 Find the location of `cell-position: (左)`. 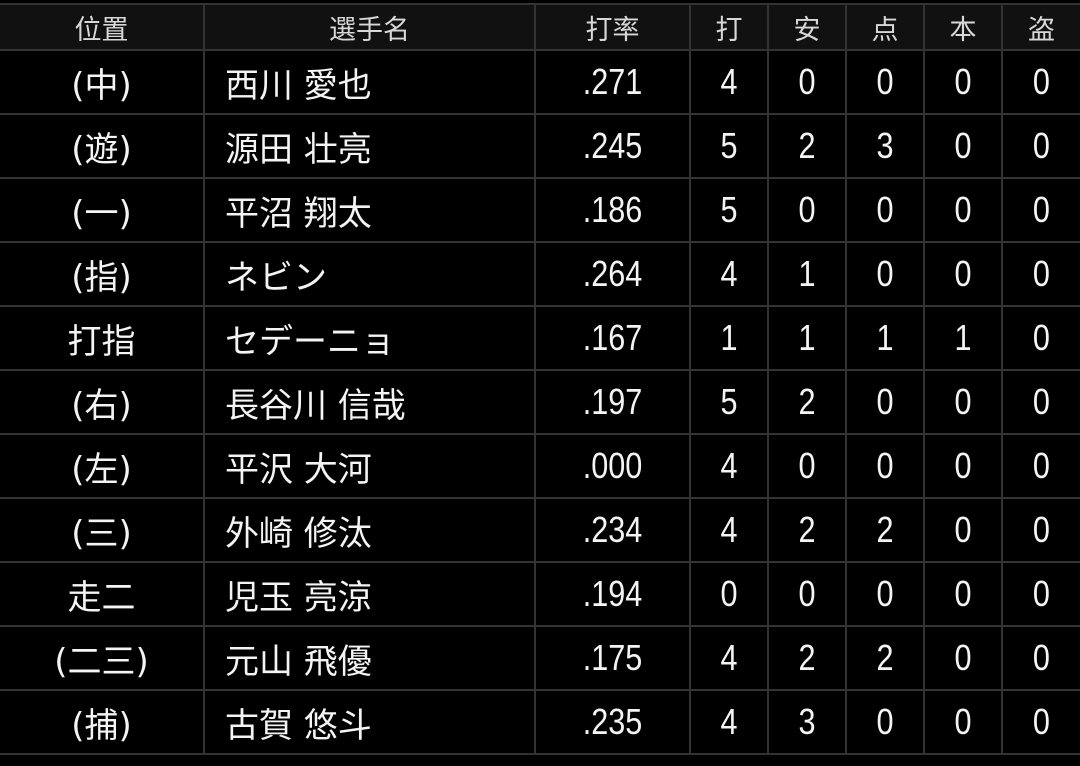

cell-position: (左) is located at coordinates (102, 466).